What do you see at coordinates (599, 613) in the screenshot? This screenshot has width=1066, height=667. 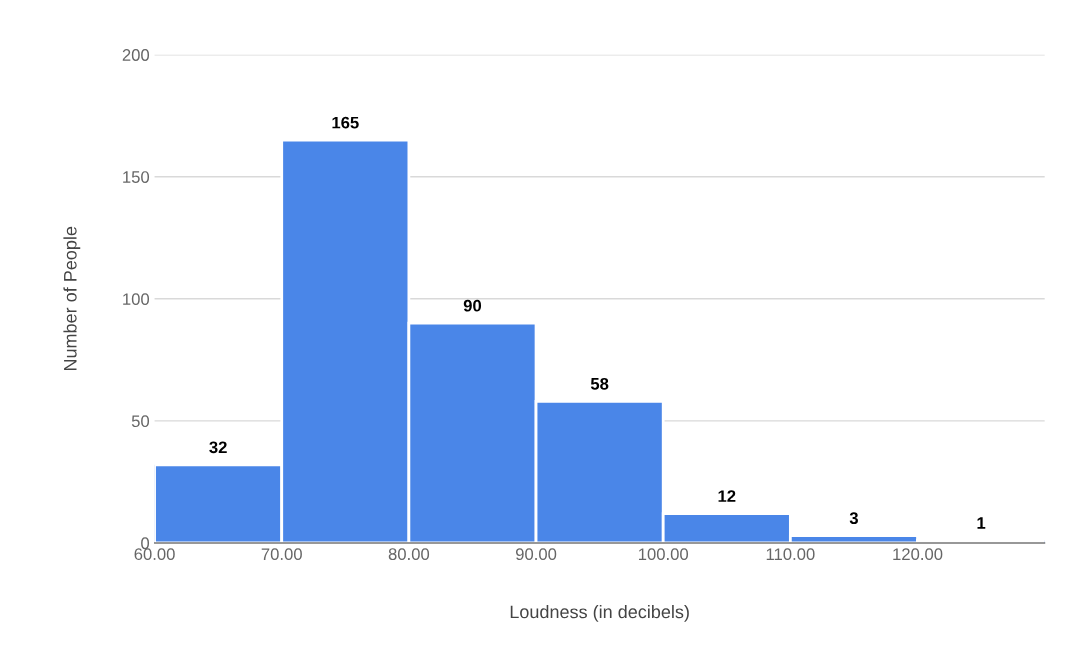 I see `x-axis-title: Loudness (in decibels)` at bounding box center [599, 613].